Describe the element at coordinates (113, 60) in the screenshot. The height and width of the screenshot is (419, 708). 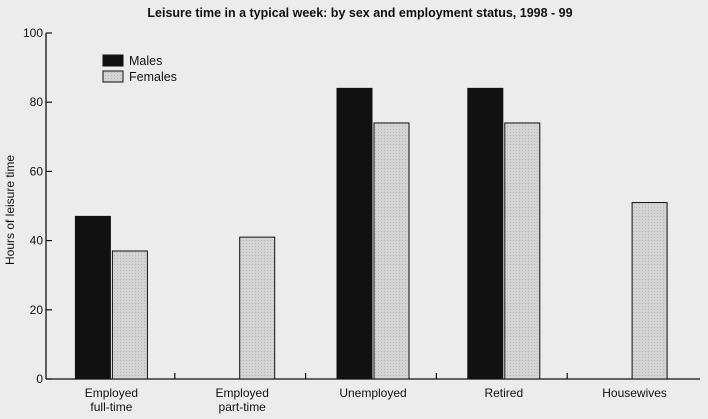
I see `legend-swatch-males` at that location.